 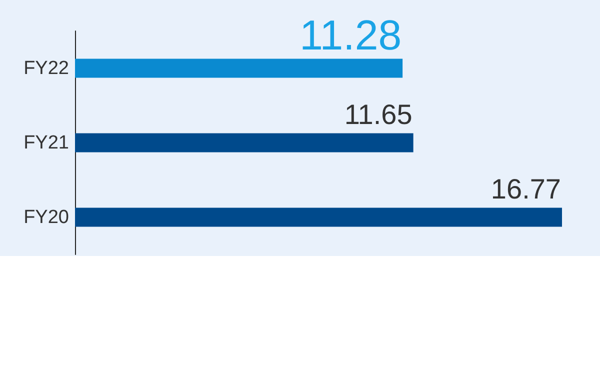 I want to click on data-label: 11.65, so click(x=378, y=114).